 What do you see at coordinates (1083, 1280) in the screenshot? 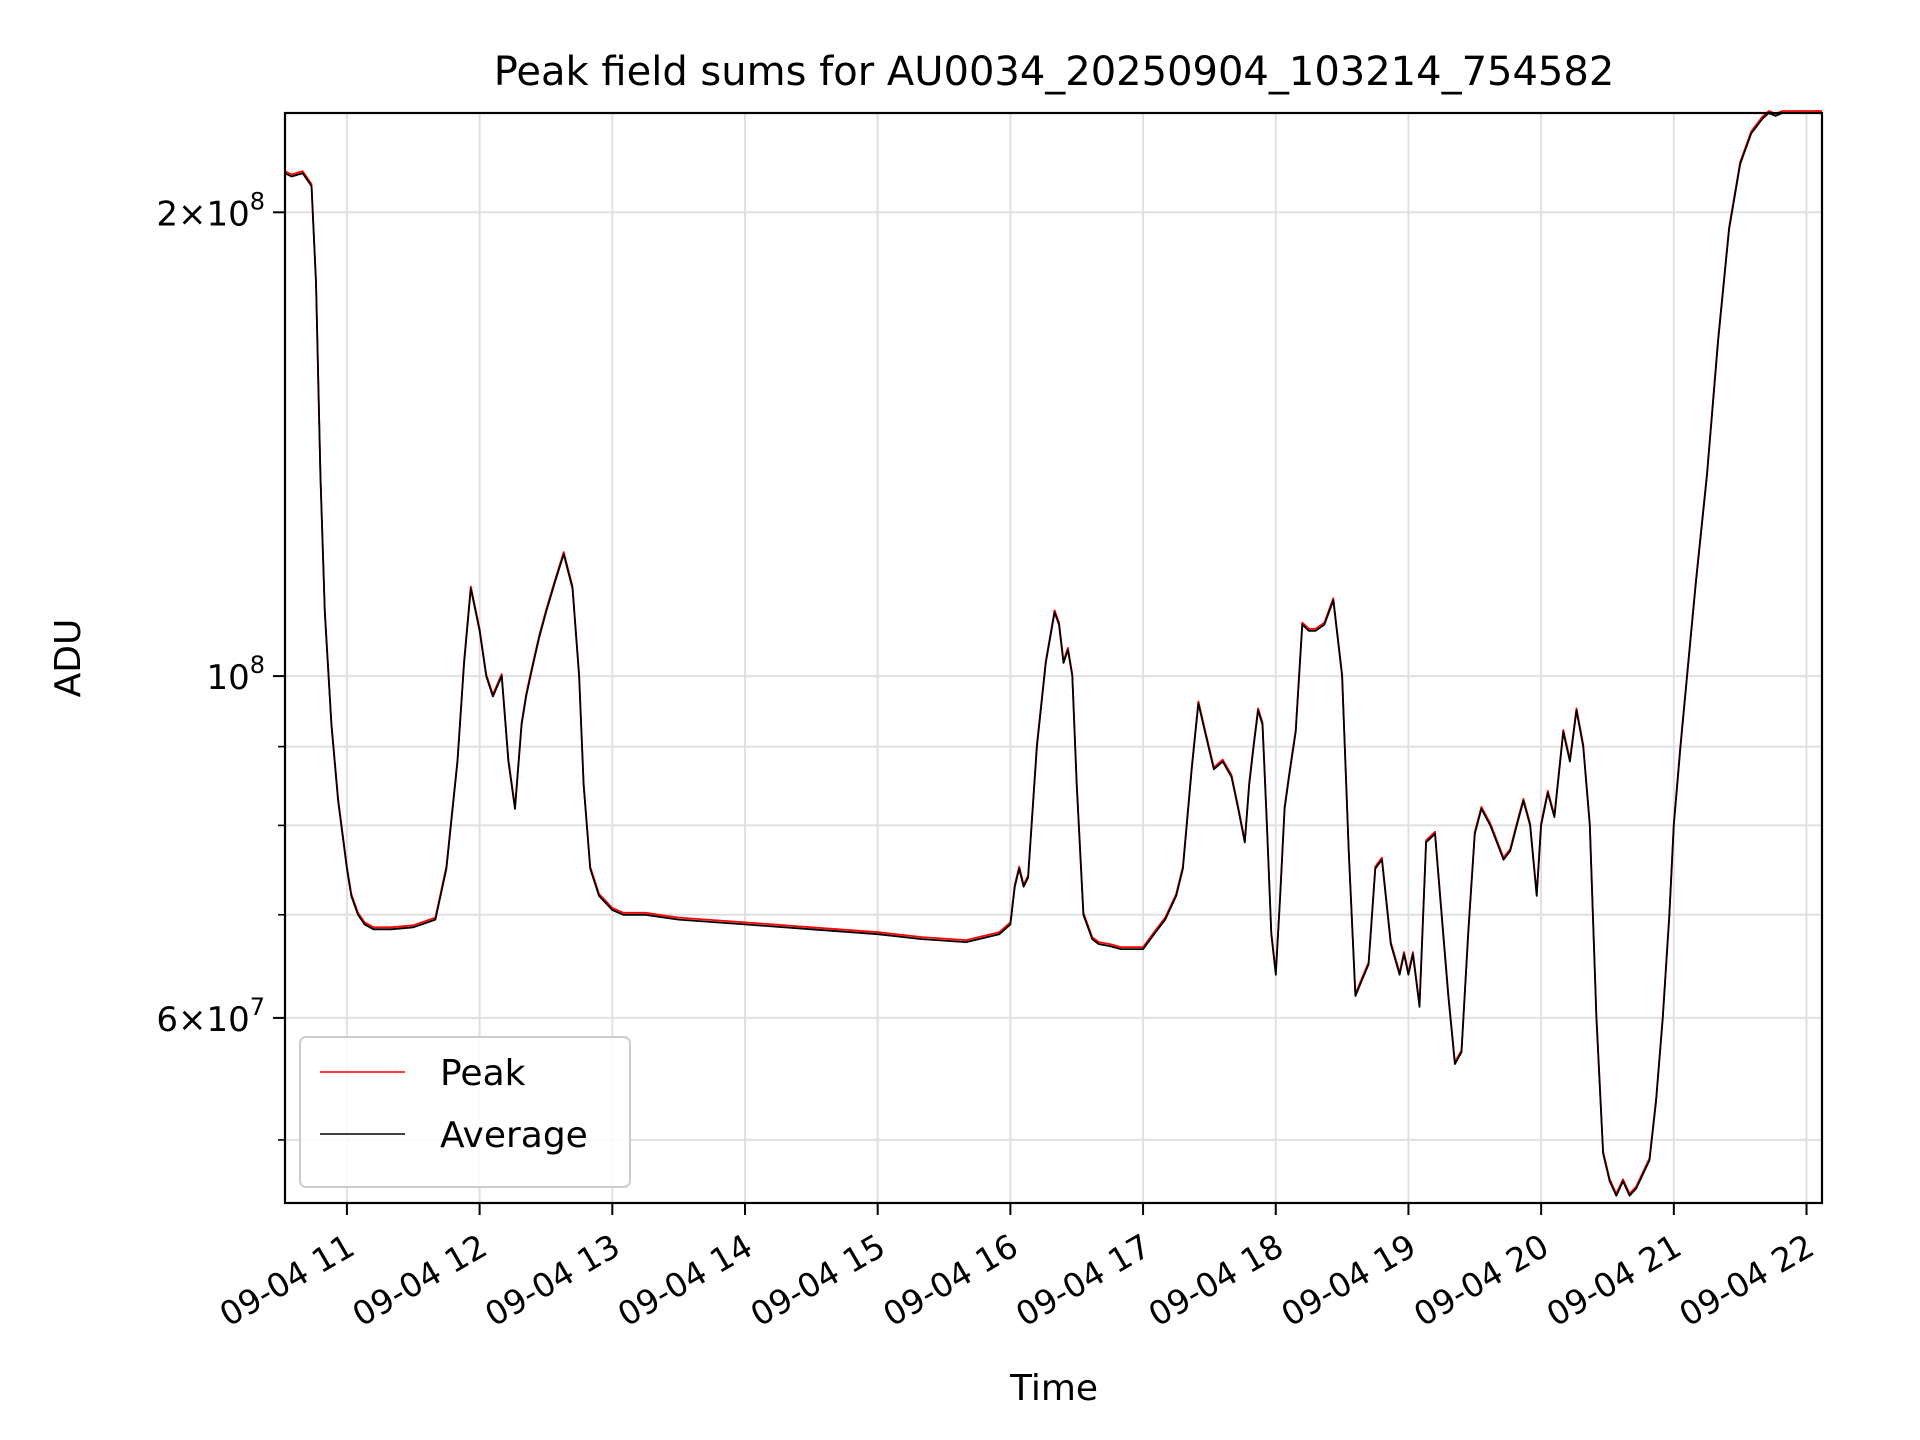
I see `x-tick-label: 09-04 17` at bounding box center [1083, 1280].